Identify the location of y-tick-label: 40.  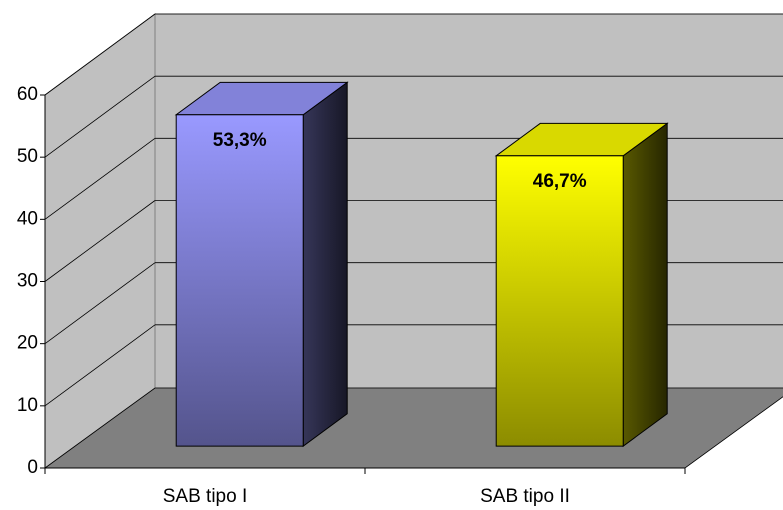
(27, 218).